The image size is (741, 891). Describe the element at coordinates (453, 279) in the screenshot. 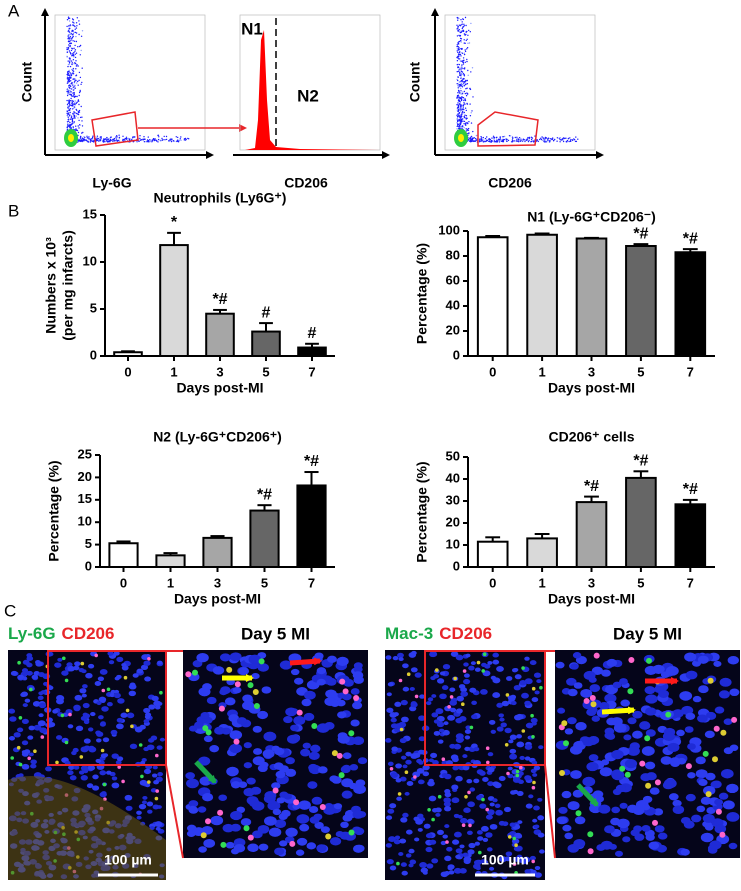

I see `y-tick-label: 60` at that location.